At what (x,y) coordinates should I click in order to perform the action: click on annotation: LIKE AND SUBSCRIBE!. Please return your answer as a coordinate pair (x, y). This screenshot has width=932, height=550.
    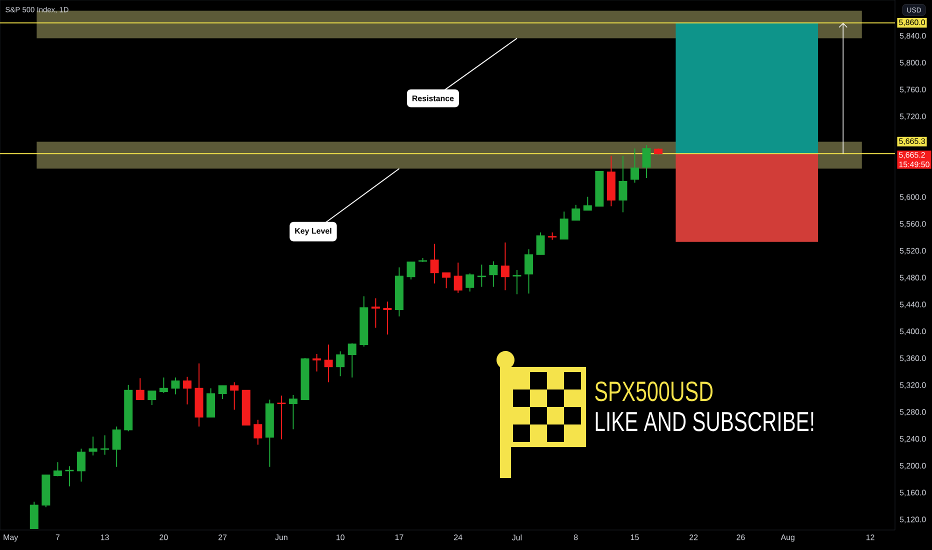
    Looking at the image, I should click on (705, 422).